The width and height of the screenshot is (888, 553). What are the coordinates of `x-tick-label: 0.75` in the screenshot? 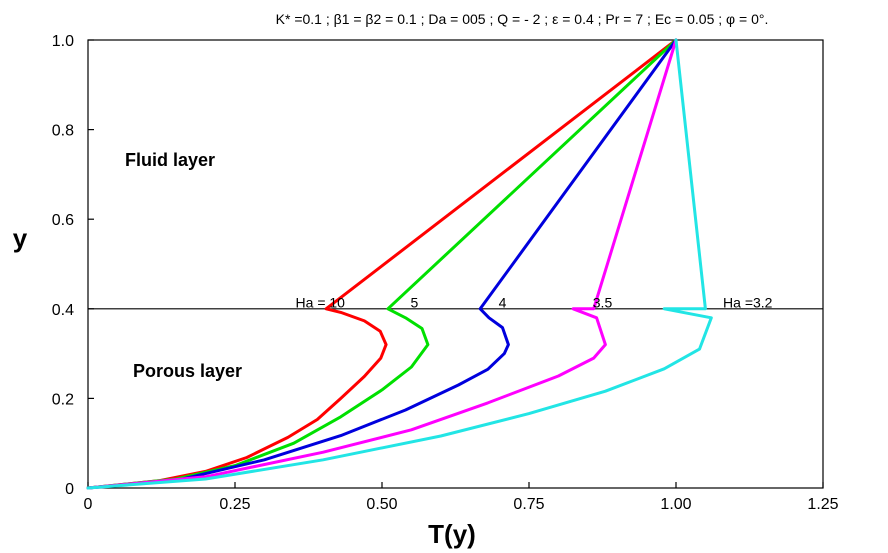 It's located at (528, 504).